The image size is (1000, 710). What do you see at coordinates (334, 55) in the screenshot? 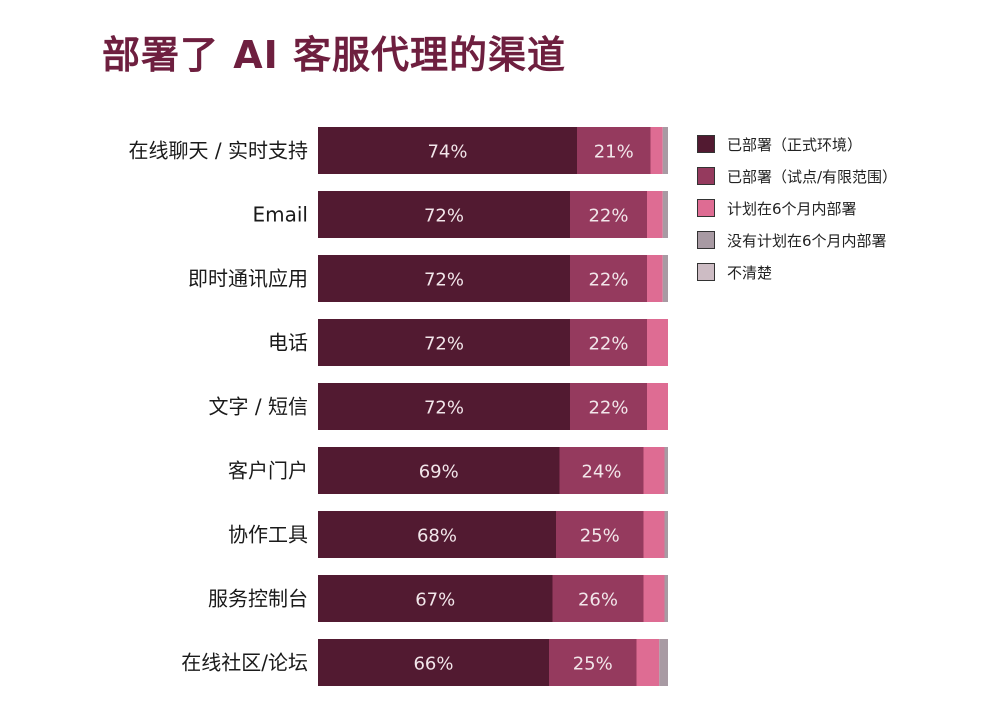
I see `chart-title: 部署了 AI 客服代理的渠道` at bounding box center [334, 55].